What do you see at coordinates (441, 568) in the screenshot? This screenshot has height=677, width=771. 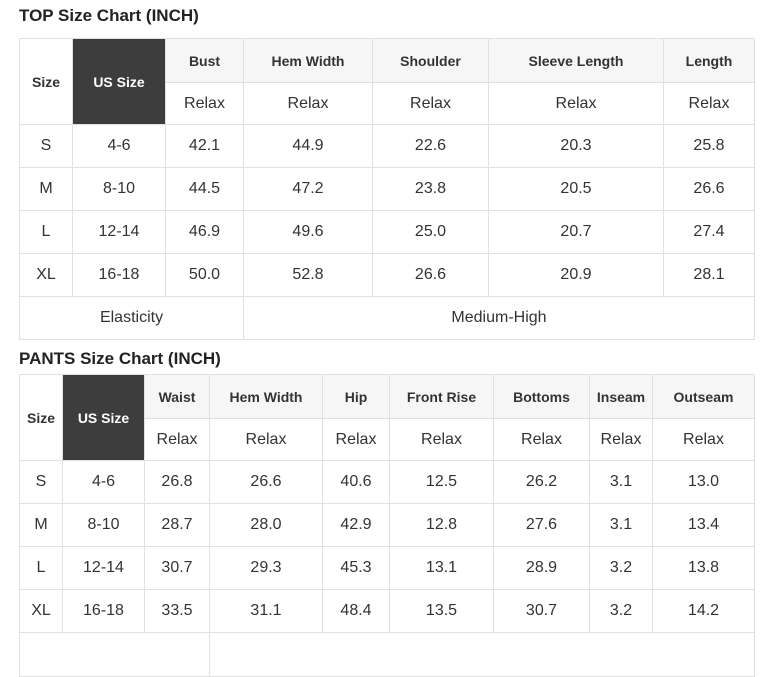 I see `value-cell: 13.1` at bounding box center [441, 568].